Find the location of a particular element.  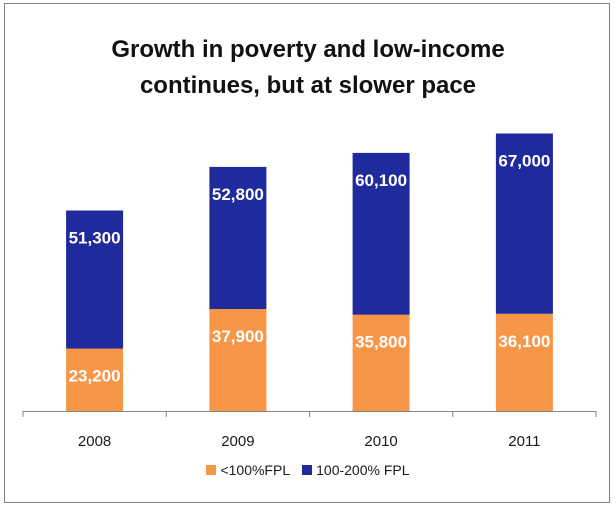

data-label-100-200-fpl-2008: 51,300 is located at coordinates (95, 238).